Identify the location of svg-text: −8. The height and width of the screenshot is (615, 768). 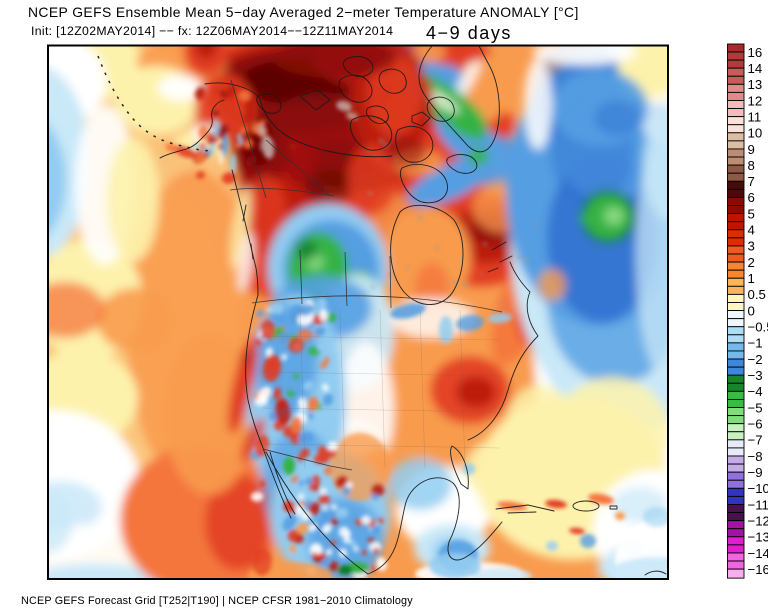
(755, 456).